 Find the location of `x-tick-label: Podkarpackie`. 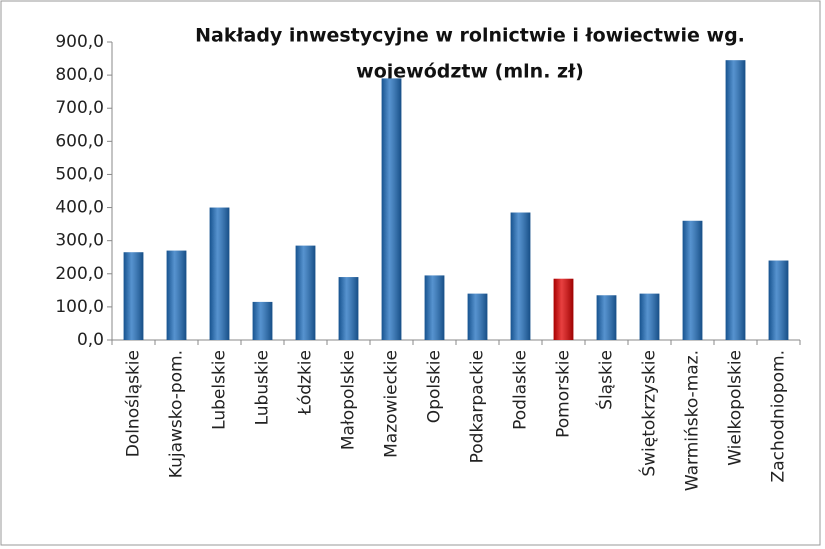

x-tick-label: Podkarpackie is located at coordinates (478, 406).